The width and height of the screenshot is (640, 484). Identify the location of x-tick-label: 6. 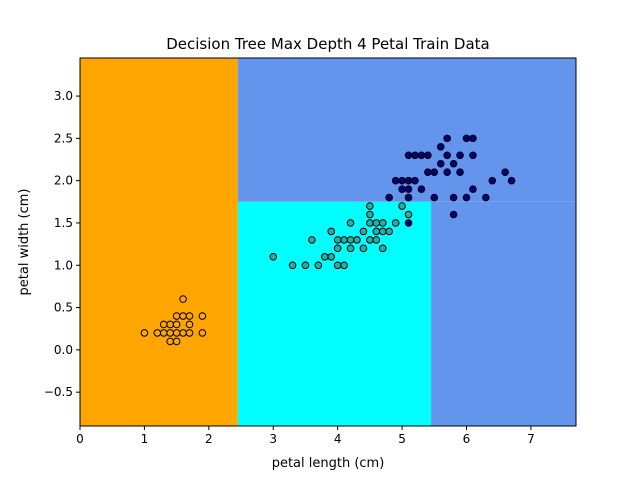
(467, 439).